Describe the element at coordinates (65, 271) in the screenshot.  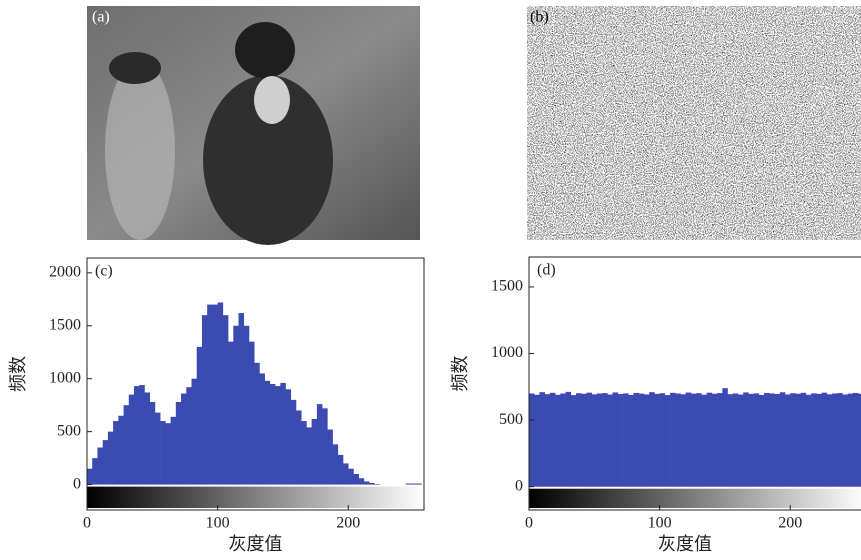
I see `y-tick-label: 2000` at that location.